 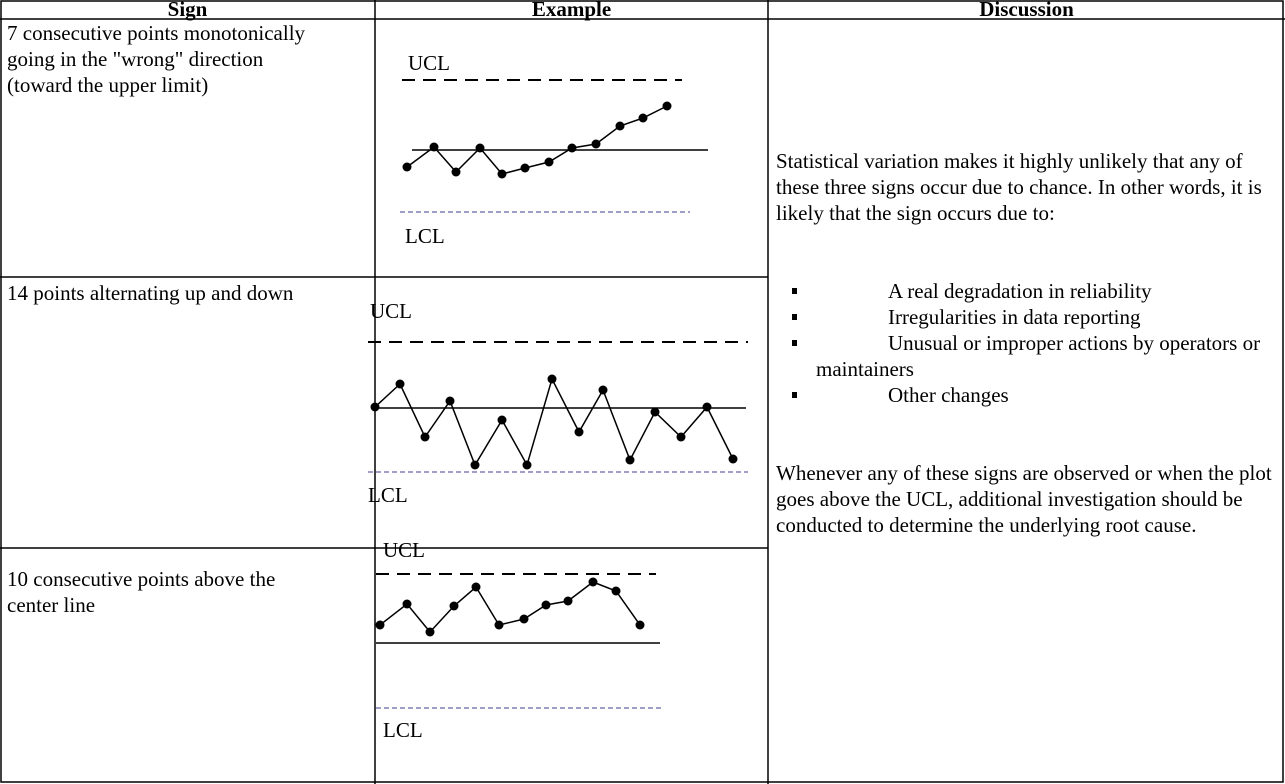 I want to click on bullet: Other changes, so click(x=1026, y=395).